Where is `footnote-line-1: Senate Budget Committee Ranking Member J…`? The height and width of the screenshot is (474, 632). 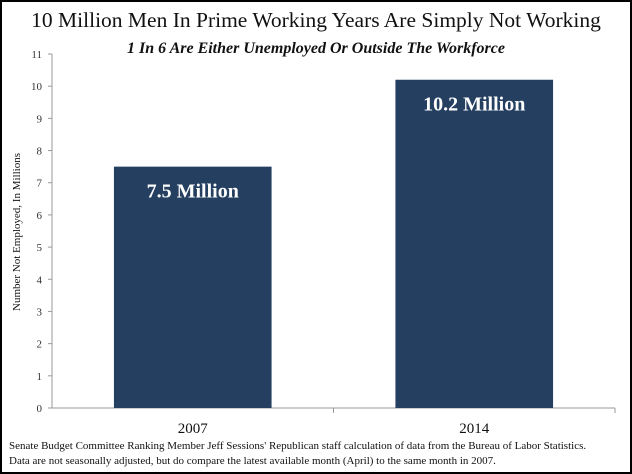 footnote-line-1: Senate Budget Committee Ranking Member J… is located at coordinates (298, 446).